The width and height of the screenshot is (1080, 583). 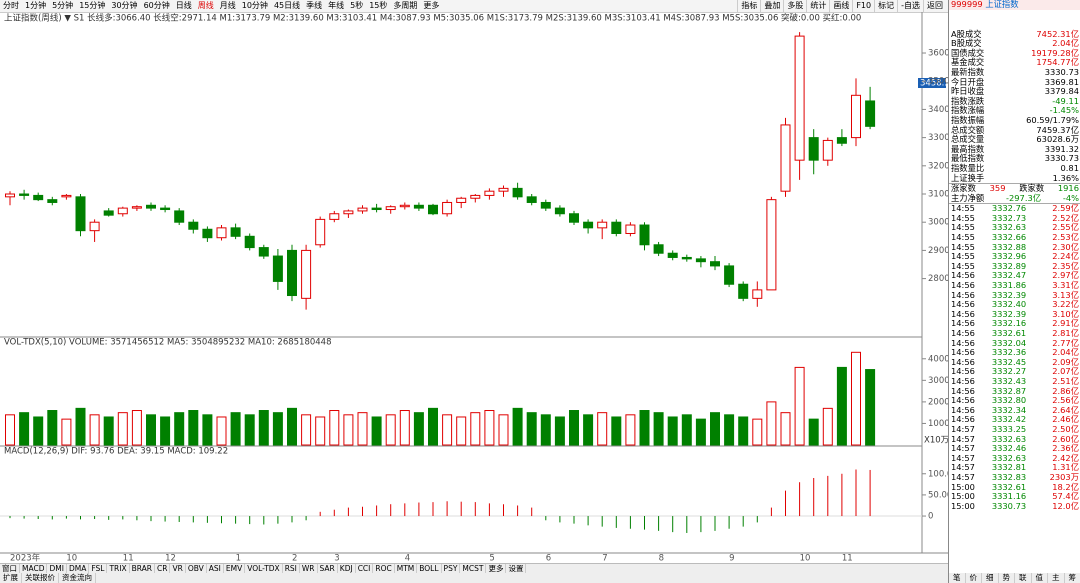 I want to click on indicator-tab: EMV, so click(x=235, y=569).